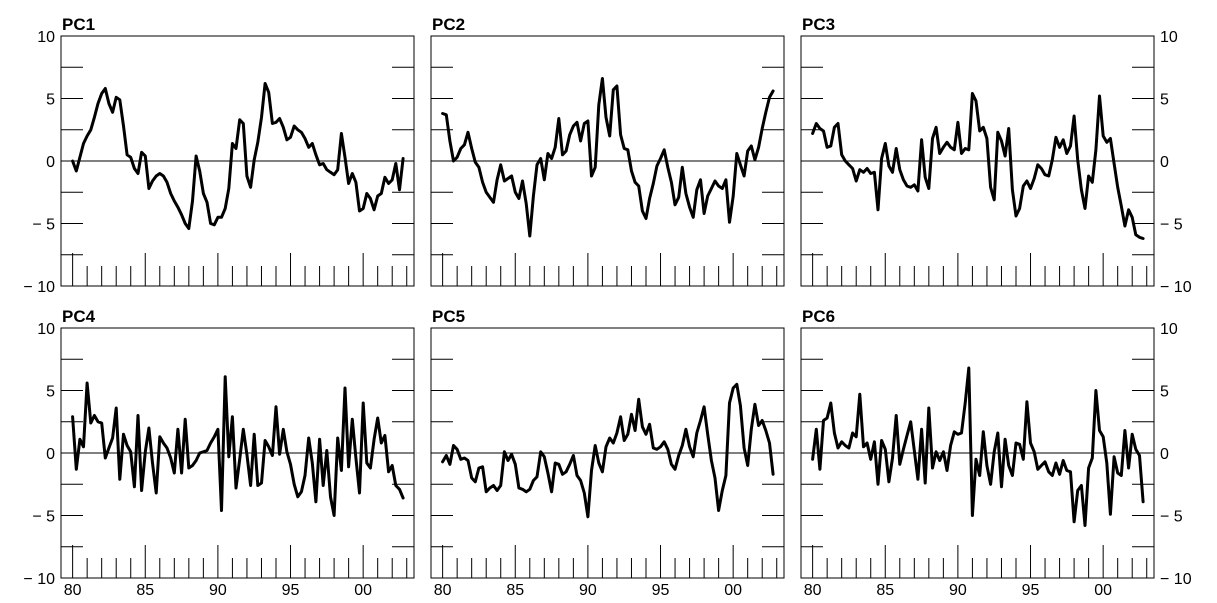 This screenshot has height=603, width=1217. I want to click on panel-title: PC5, so click(448, 316).